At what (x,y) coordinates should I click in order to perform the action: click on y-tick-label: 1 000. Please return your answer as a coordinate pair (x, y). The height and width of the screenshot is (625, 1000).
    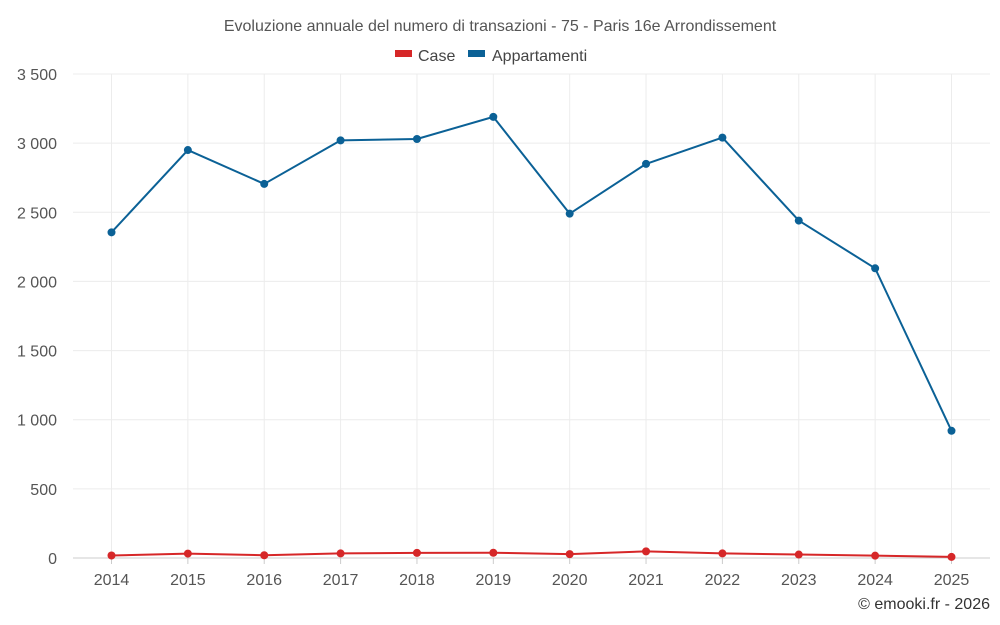
    Looking at the image, I should click on (37, 421).